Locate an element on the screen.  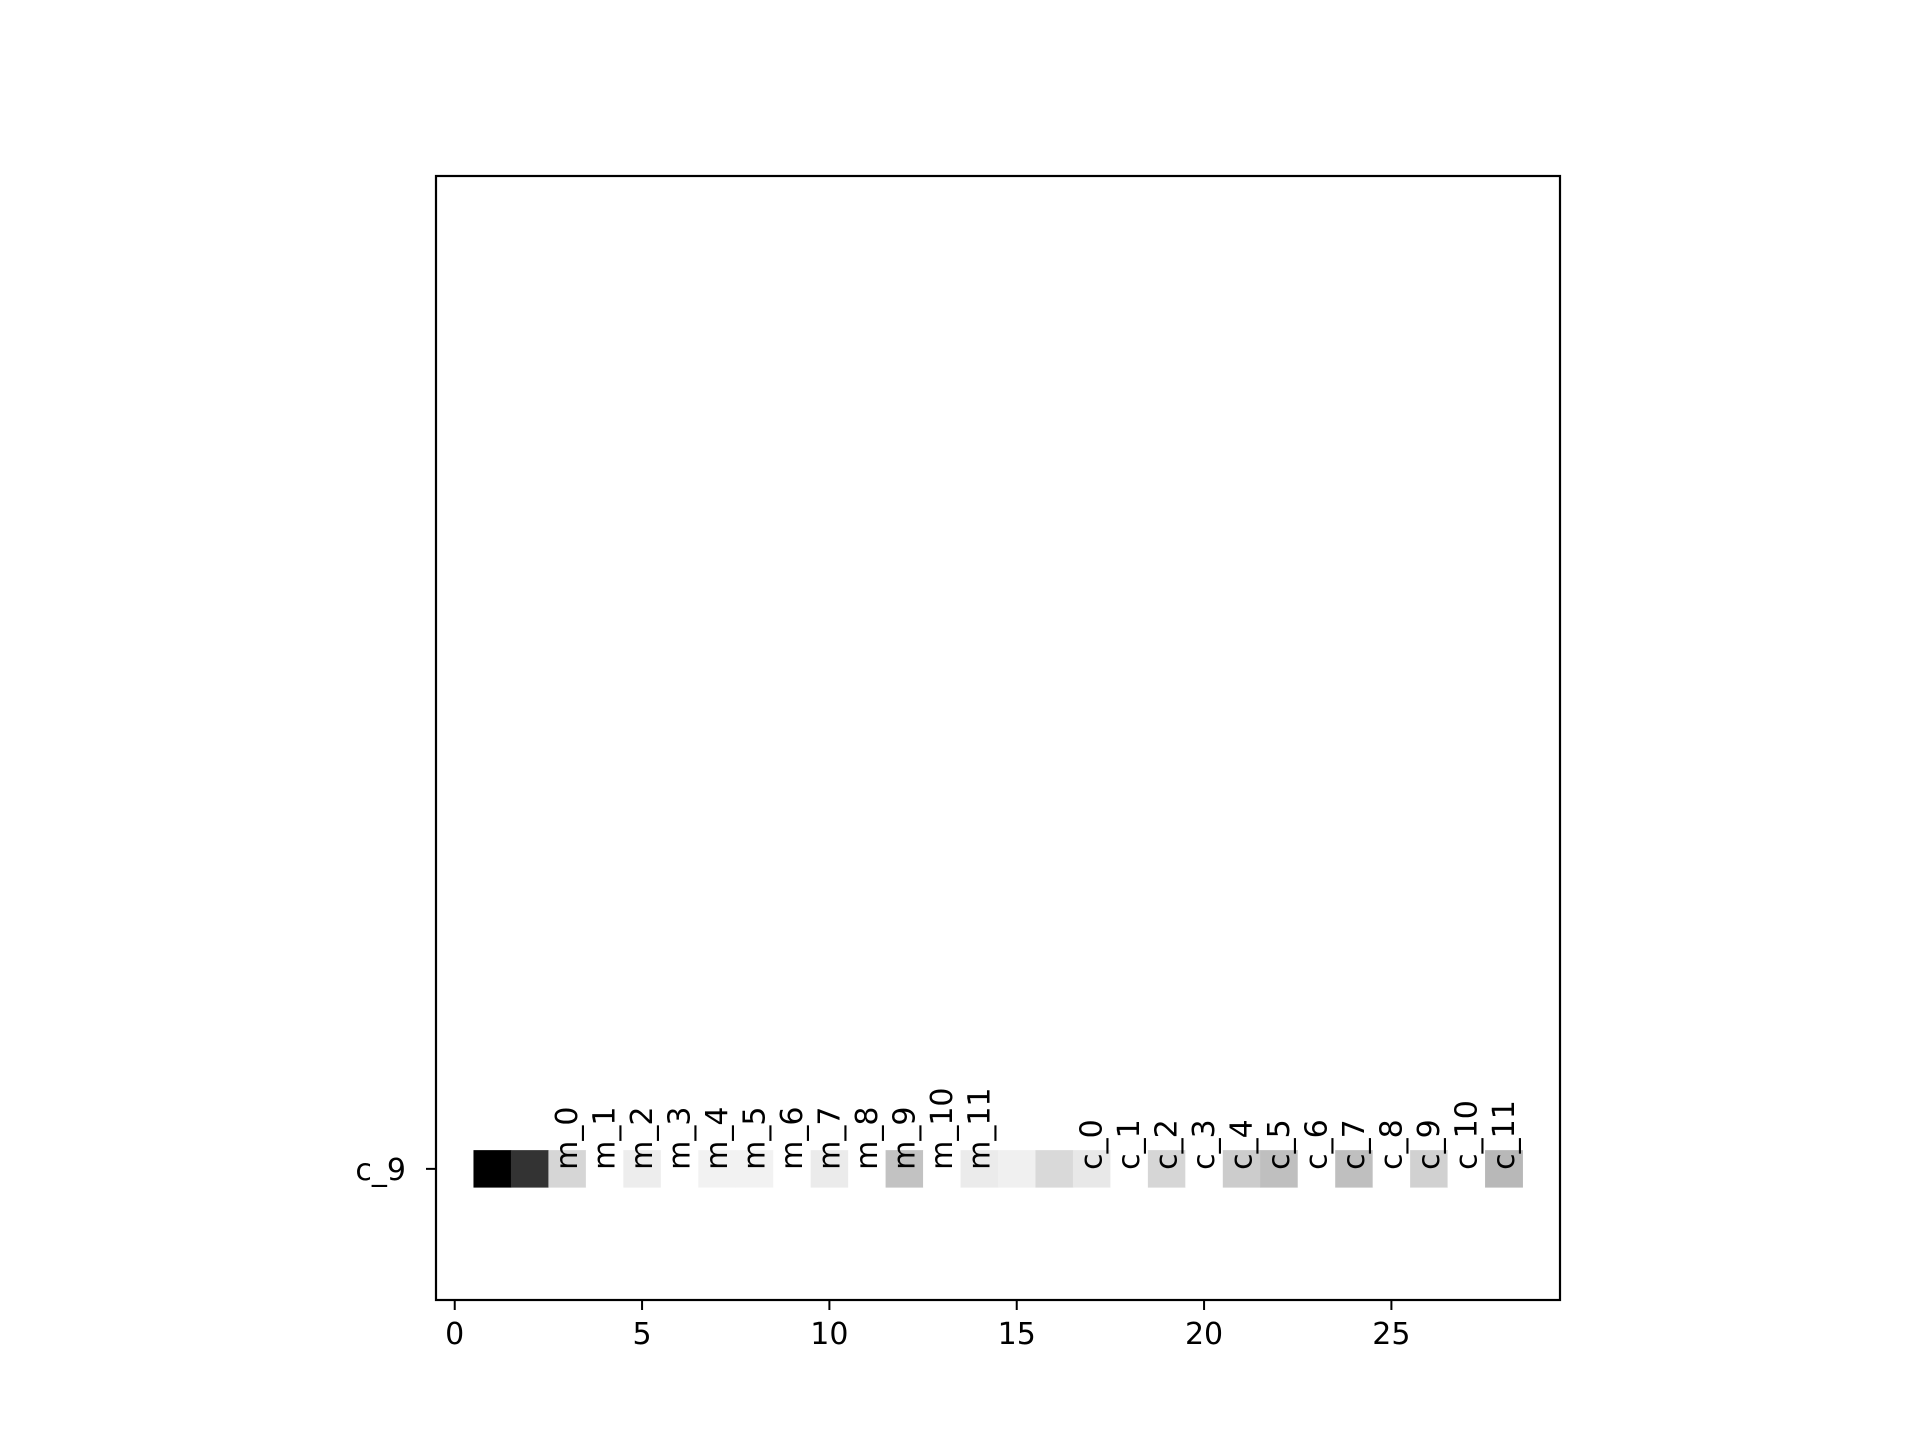
heatmap-cells is located at coordinates (998, 1169).